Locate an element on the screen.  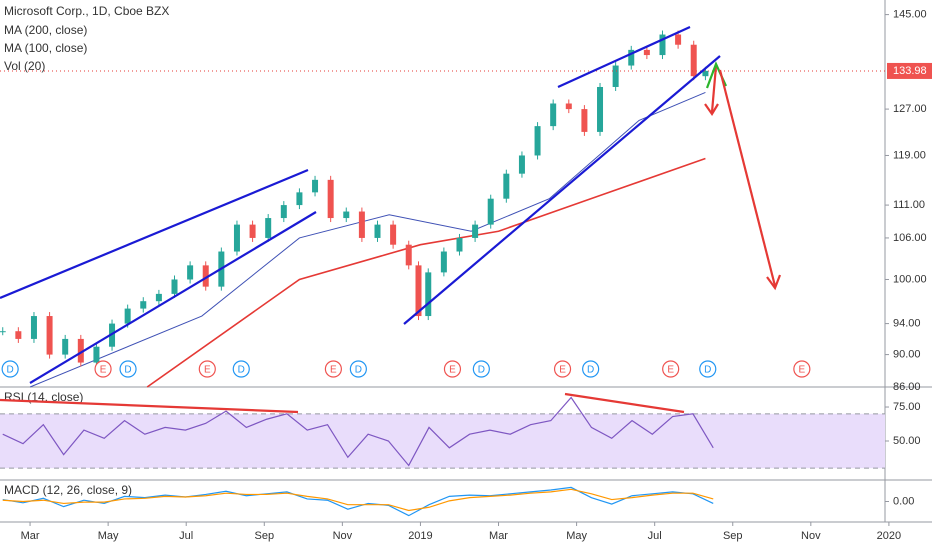
x-tick-label: May is located at coordinates (576, 536).